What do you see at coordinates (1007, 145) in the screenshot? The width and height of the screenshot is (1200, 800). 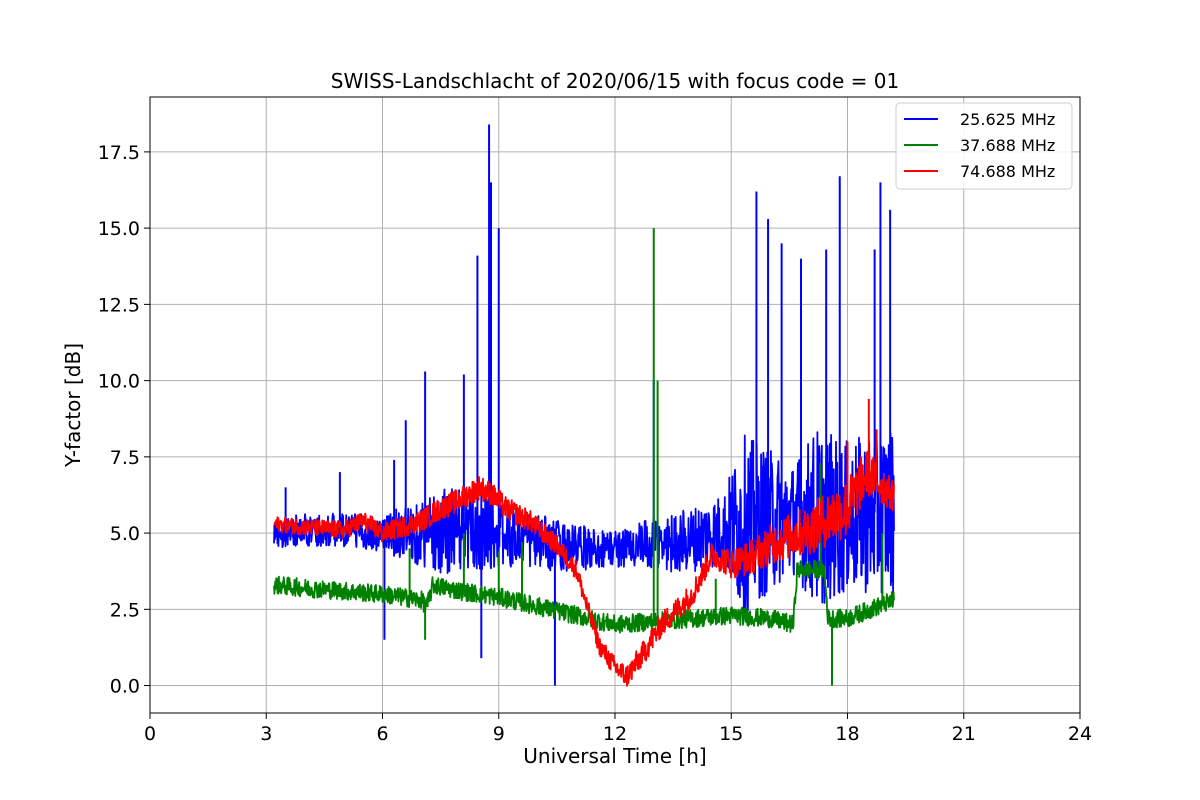 I see `legend-entry: 37.688 MHz` at bounding box center [1007, 145].